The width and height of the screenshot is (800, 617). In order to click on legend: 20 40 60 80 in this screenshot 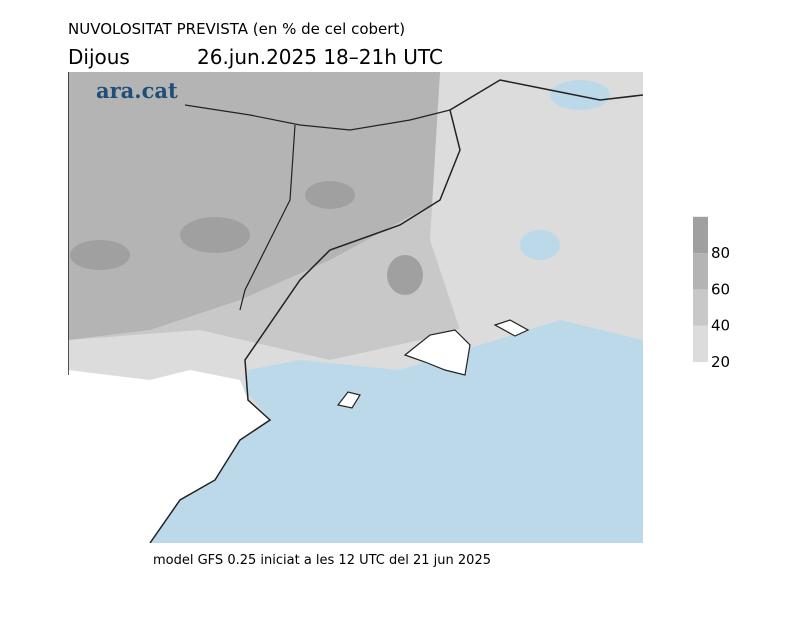, I will do `click(711, 293)`.